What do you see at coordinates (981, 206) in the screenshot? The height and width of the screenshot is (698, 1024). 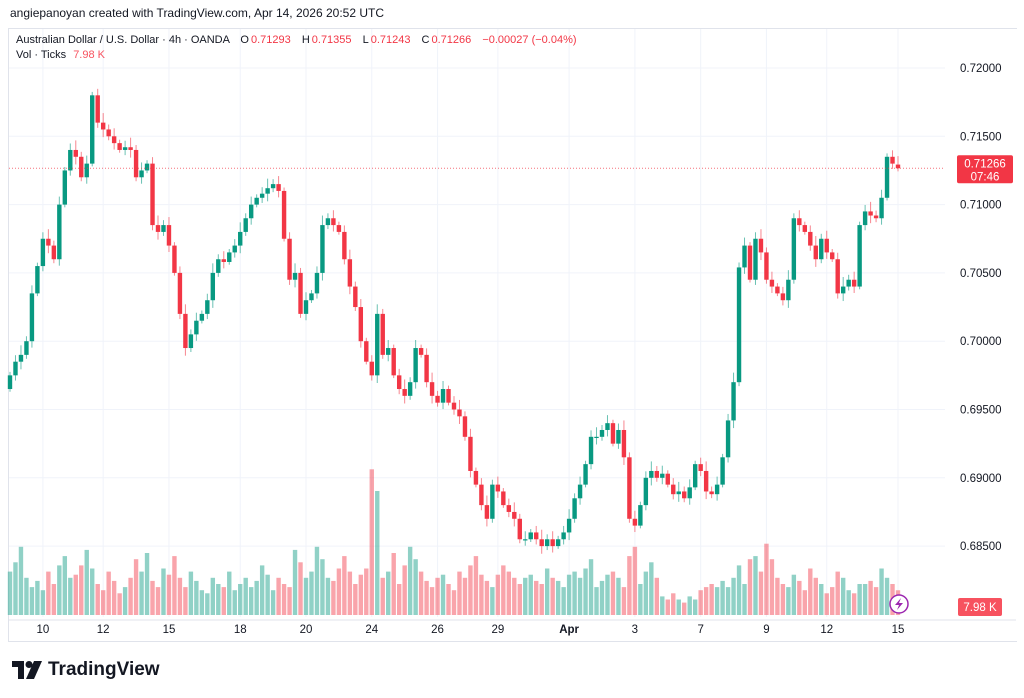 I see `price-axis-label: 0.71000` at bounding box center [981, 206].